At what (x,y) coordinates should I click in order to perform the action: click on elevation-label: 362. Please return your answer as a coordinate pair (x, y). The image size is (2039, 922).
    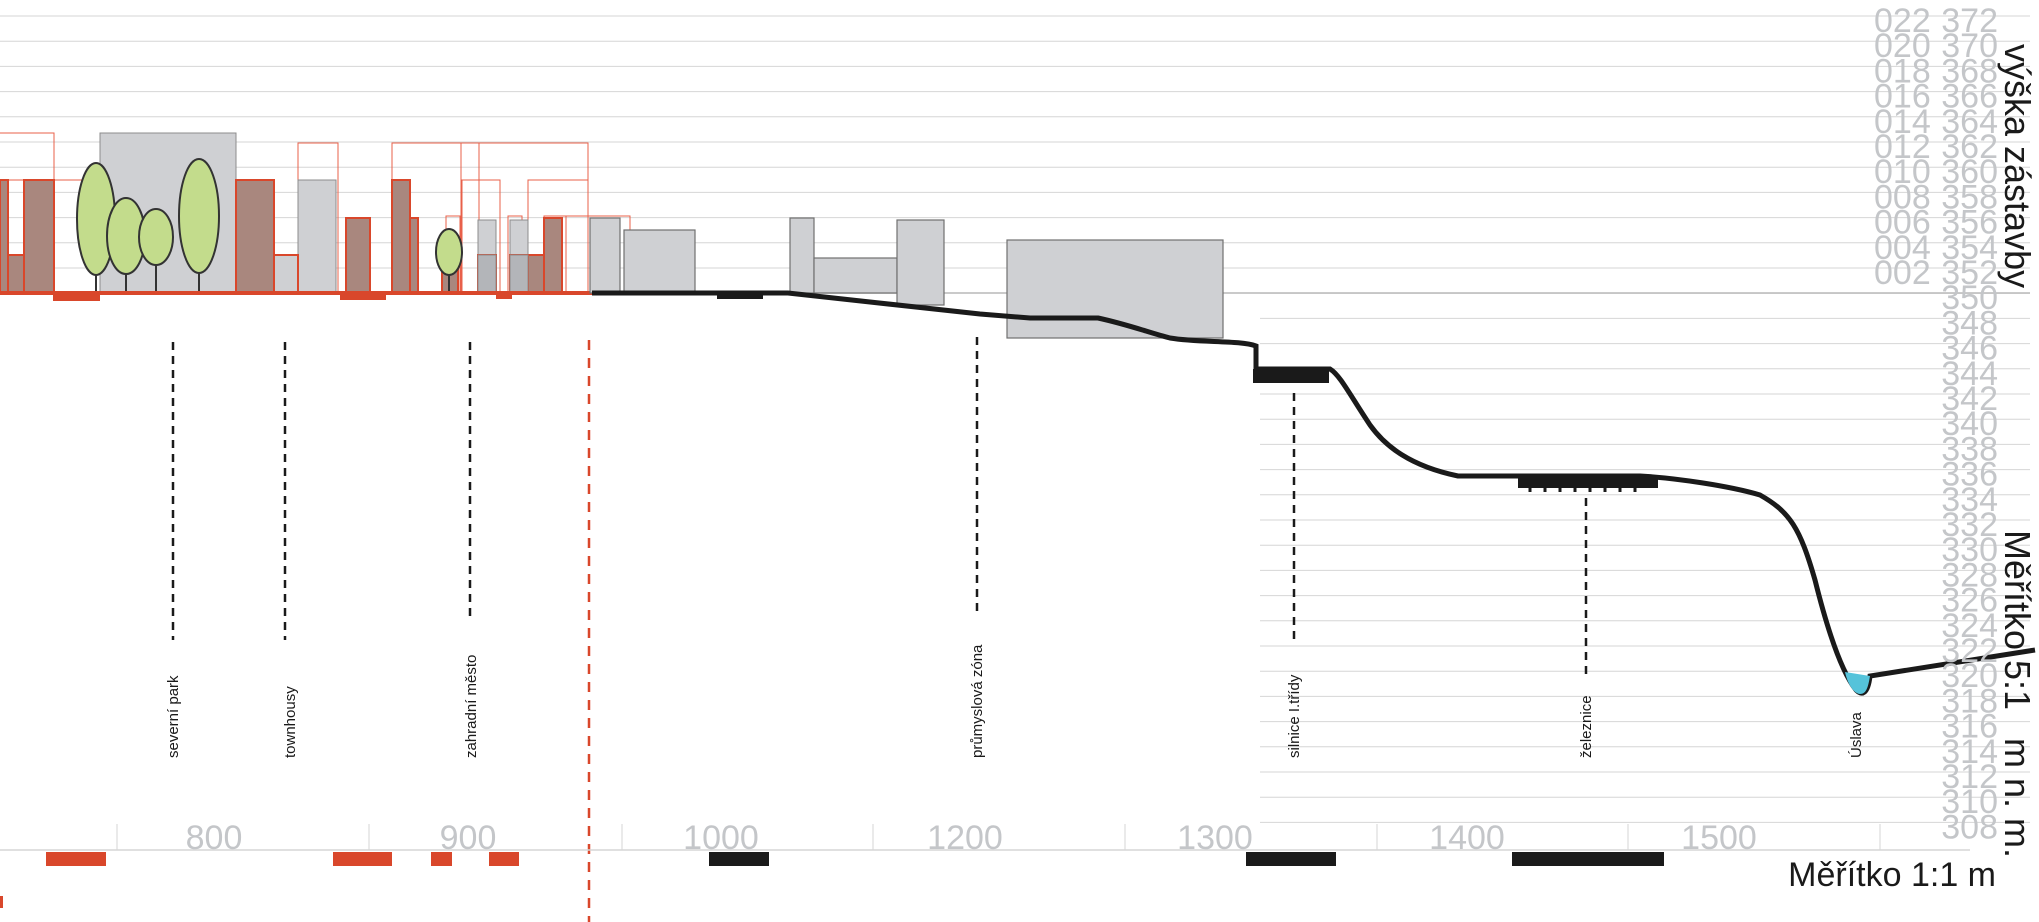
    Looking at the image, I should click on (1969, 147).